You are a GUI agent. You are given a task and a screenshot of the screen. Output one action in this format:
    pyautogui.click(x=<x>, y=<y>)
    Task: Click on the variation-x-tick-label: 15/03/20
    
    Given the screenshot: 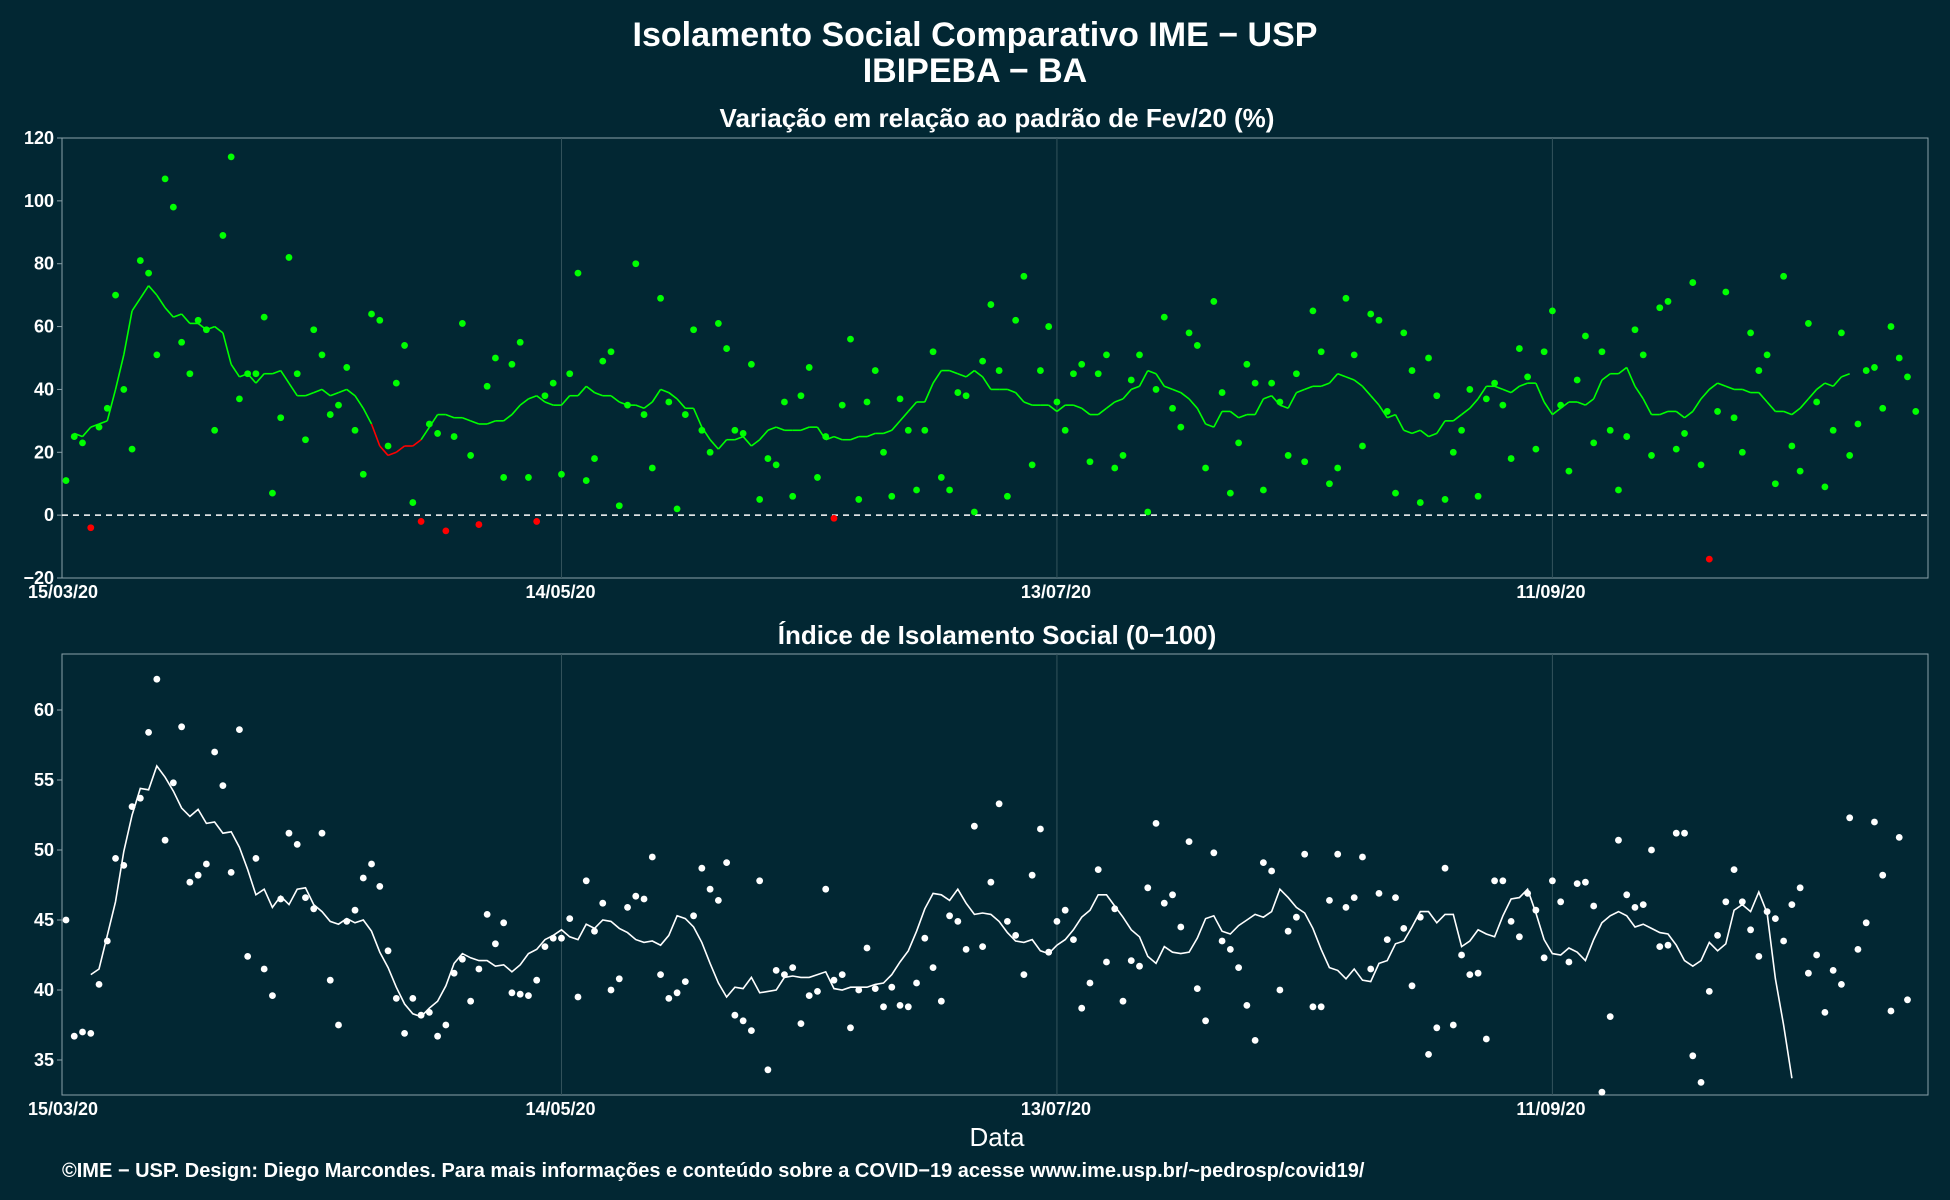 What is the action you would take?
    pyautogui.click(x=63, y=592)
    